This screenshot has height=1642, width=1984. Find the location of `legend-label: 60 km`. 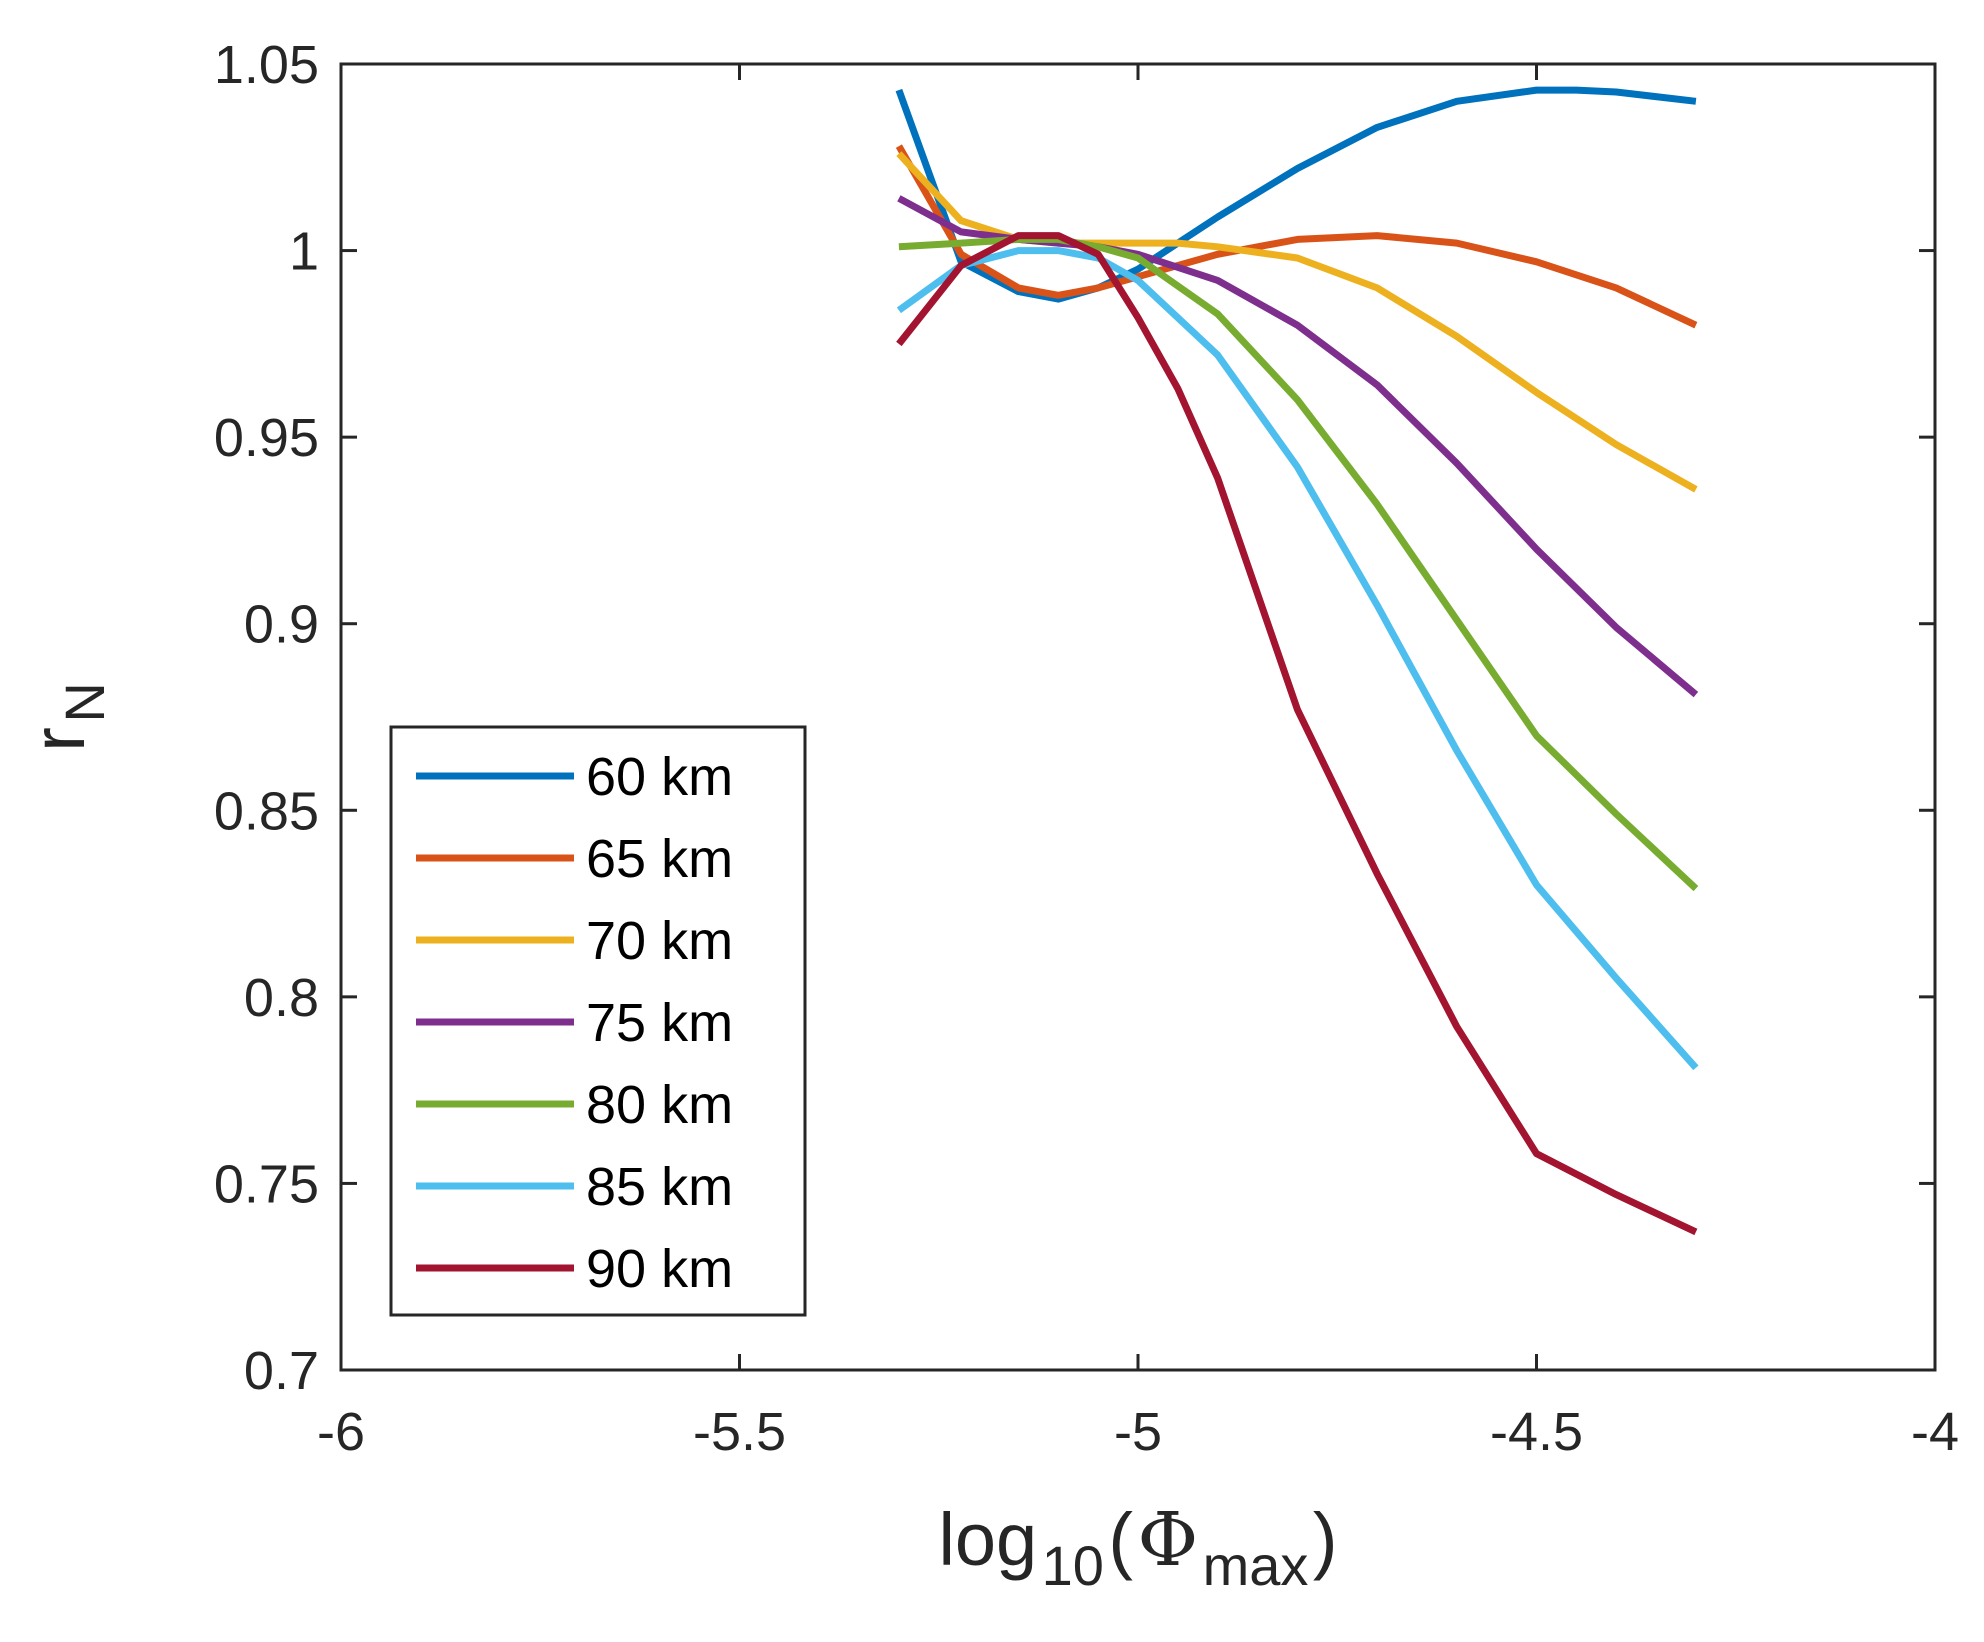

legend-label: 60 km is located at coordinates (659, 777).